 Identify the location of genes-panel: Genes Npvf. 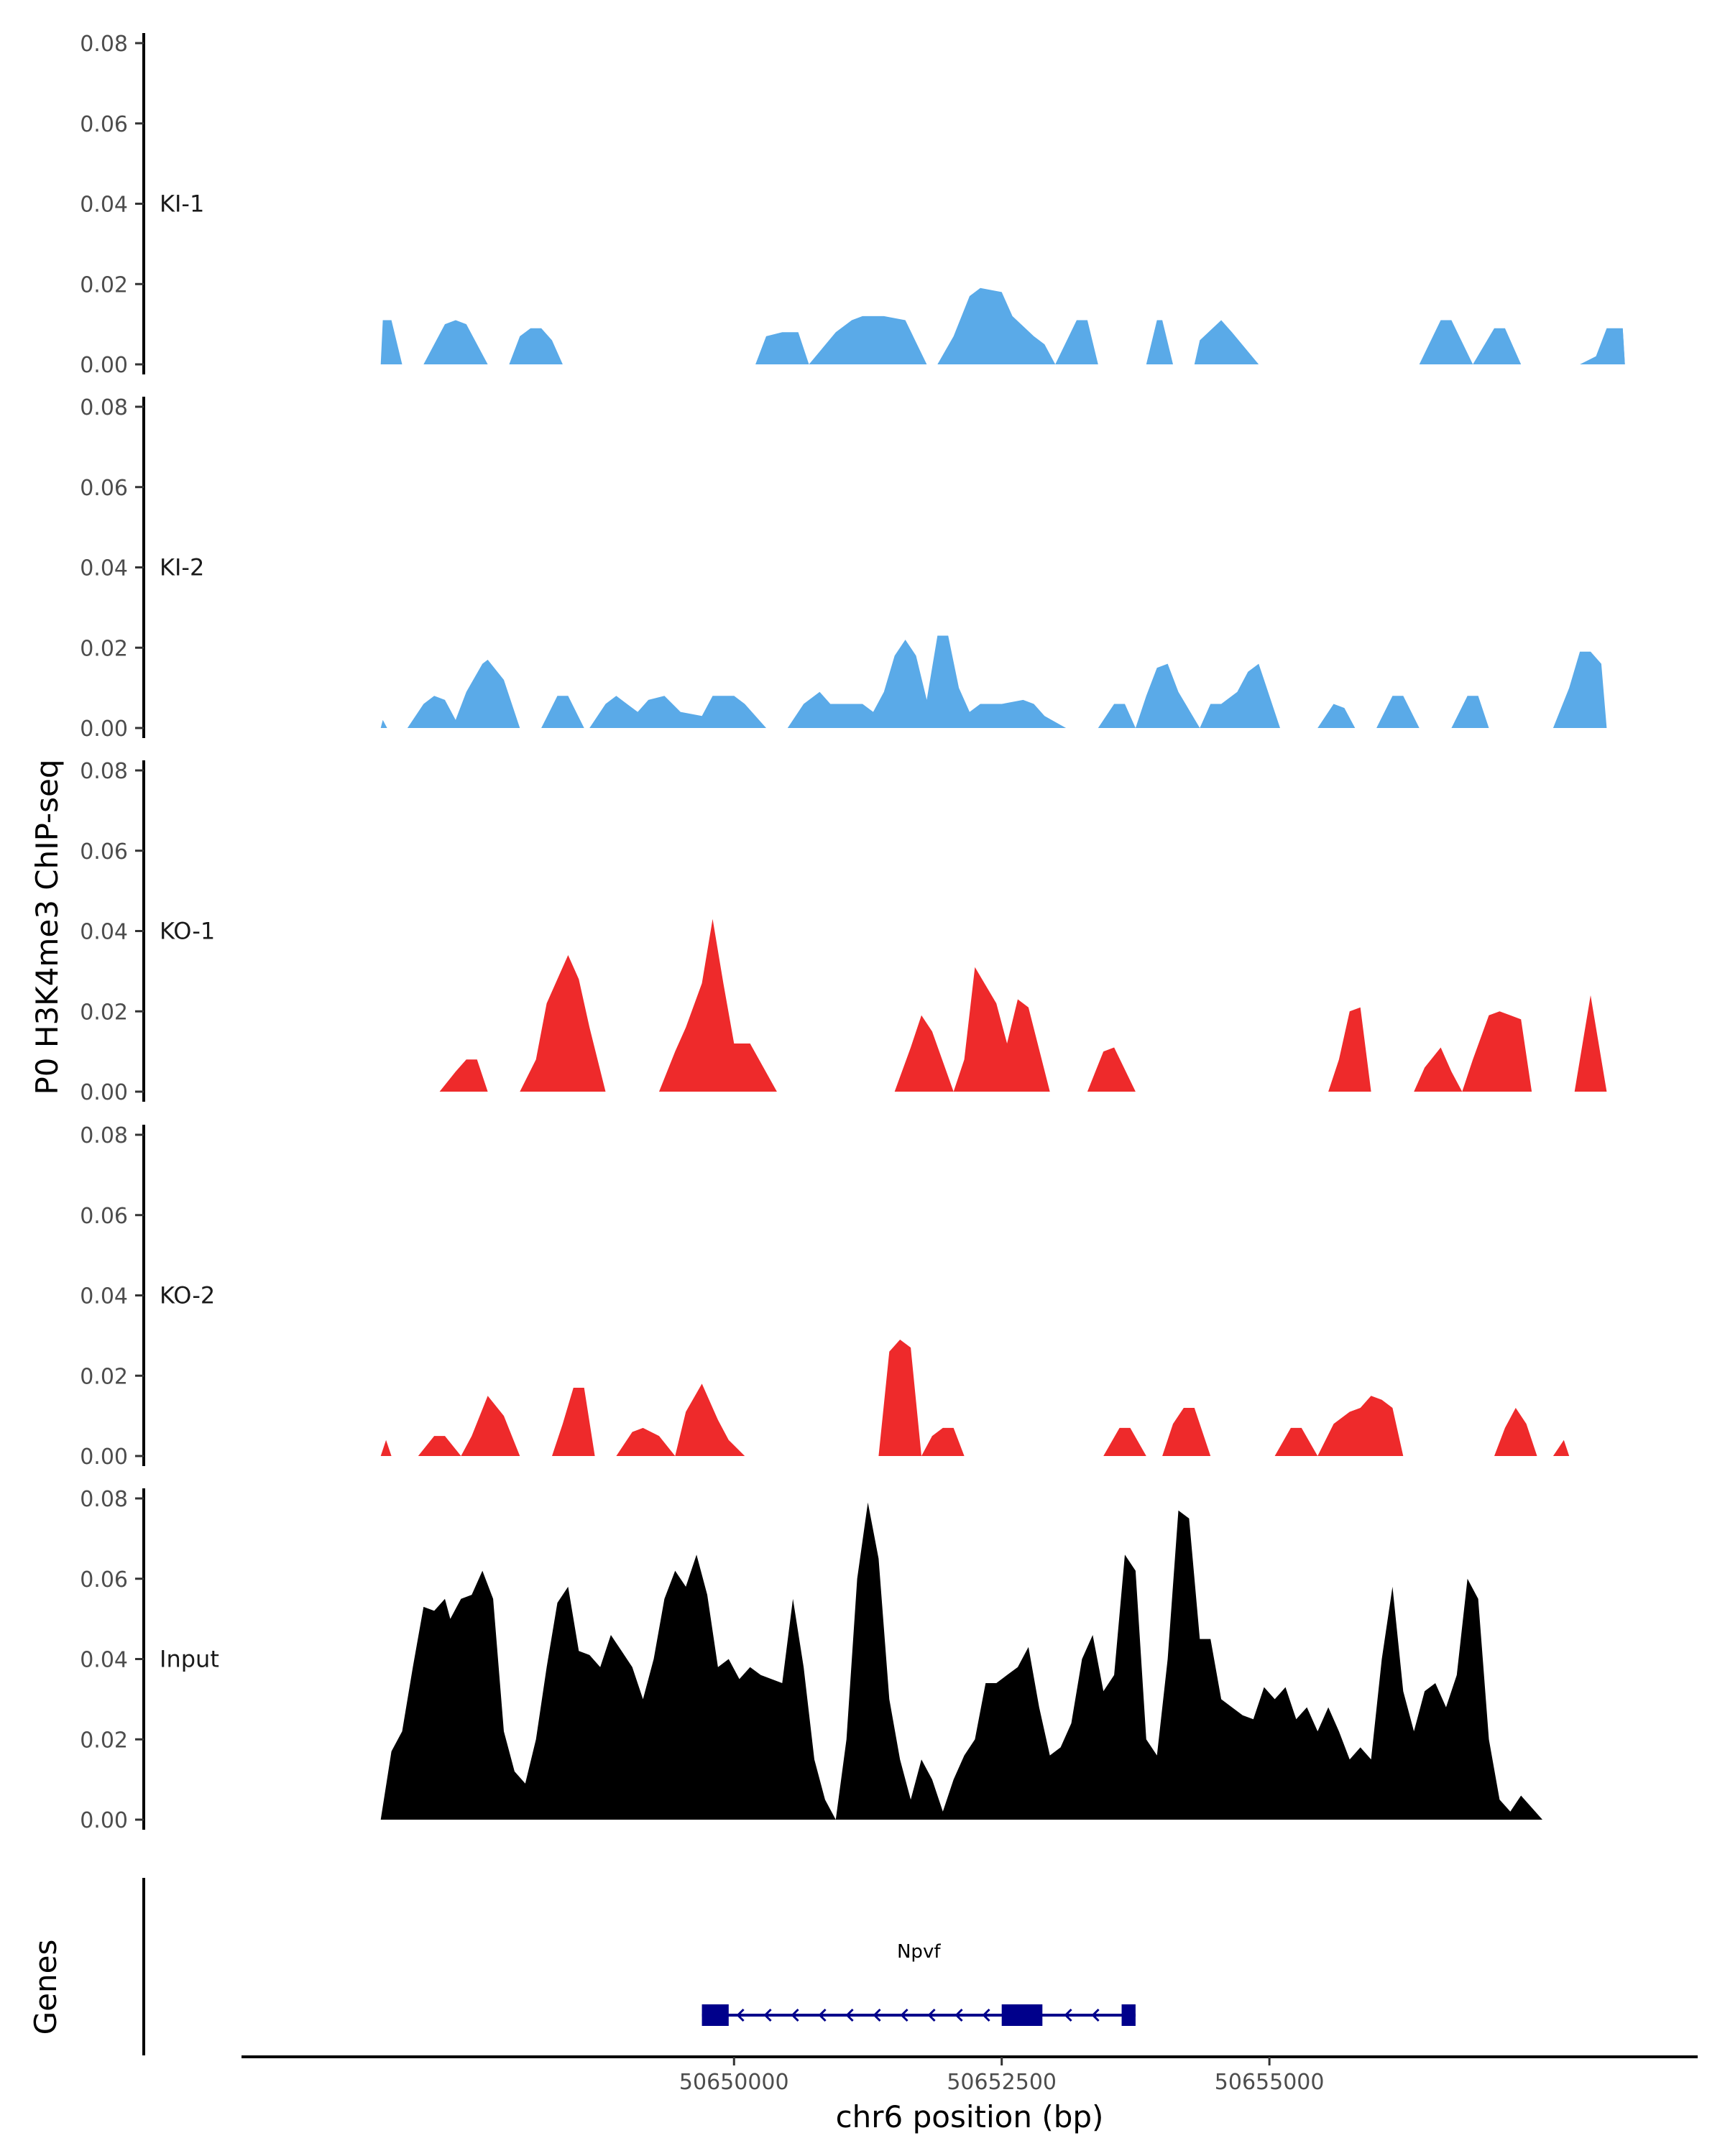
(582, 1966).